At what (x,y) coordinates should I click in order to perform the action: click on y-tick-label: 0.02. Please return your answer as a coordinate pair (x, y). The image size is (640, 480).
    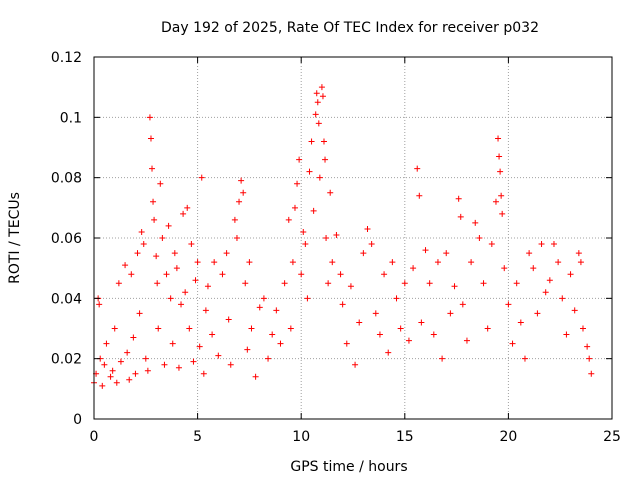
    Looking at the image, I should click on (66, 360).